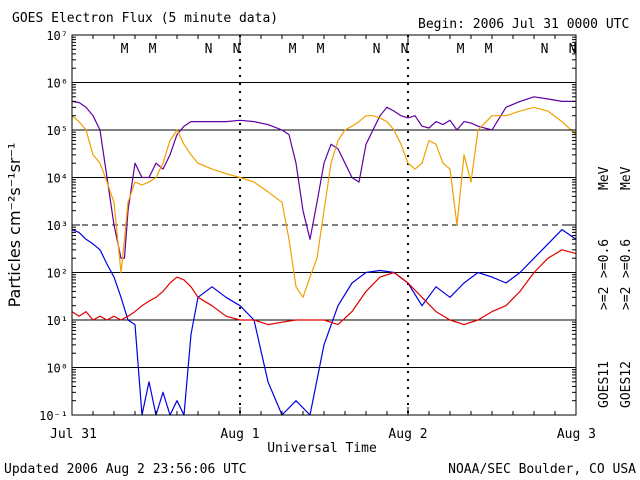  Describe the element at coordinates (542, 469) in the screenshot. I see `credit-label: NOAA/SEC Boulder, CO USA` at that location.